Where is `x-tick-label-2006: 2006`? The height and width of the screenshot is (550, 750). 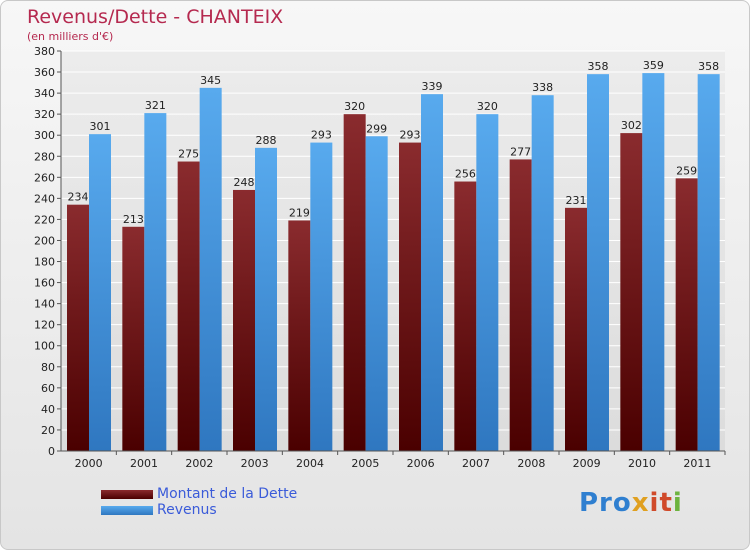
x-tick-label-2006: 2006 is located at coordinates (421, 463).